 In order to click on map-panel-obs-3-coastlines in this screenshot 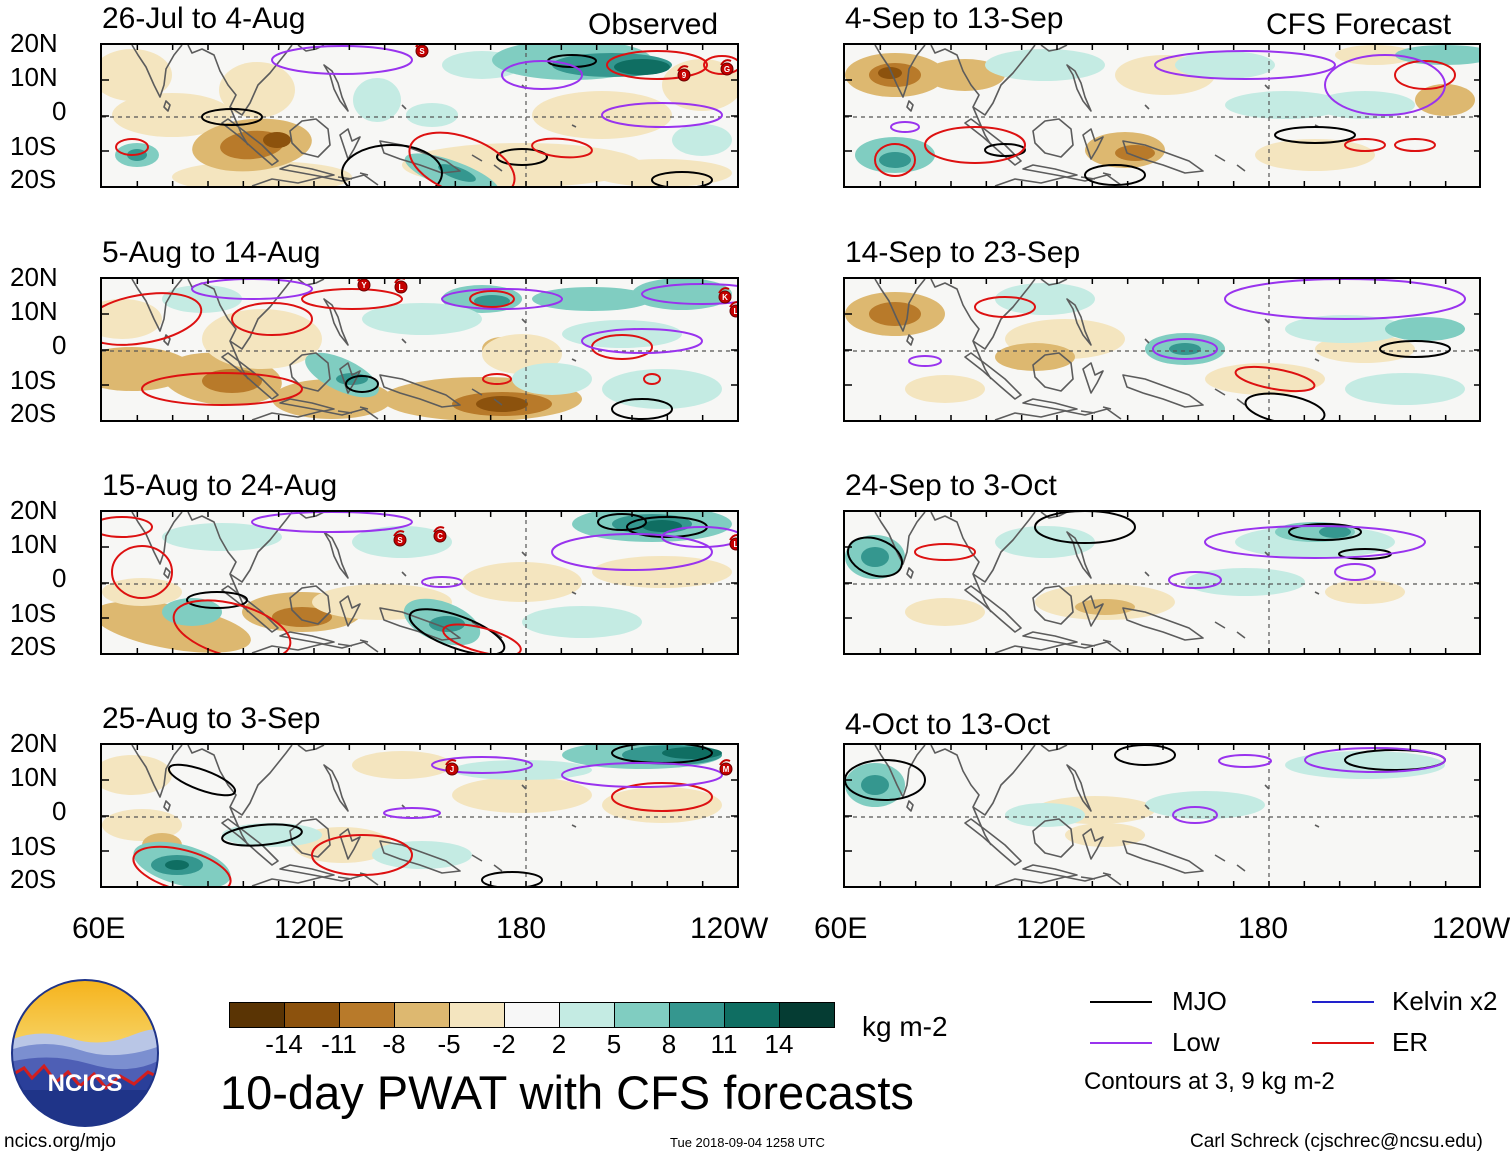, I will do `click(354, 582)`.